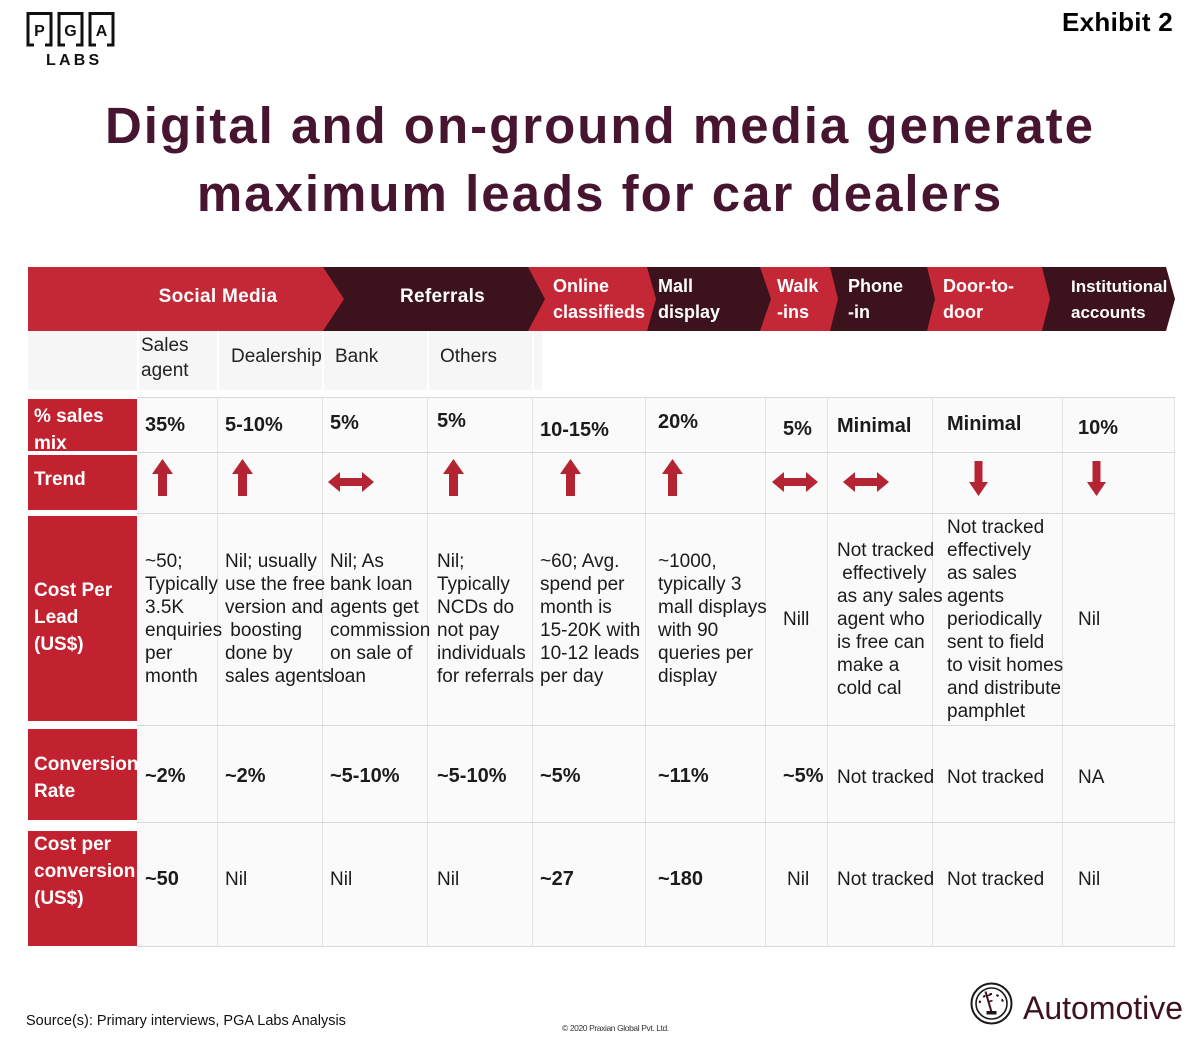  What do you see at coordinates (102, 31) in the screenshot?
I see `svg-text: A` at bounding box center [102, 31].